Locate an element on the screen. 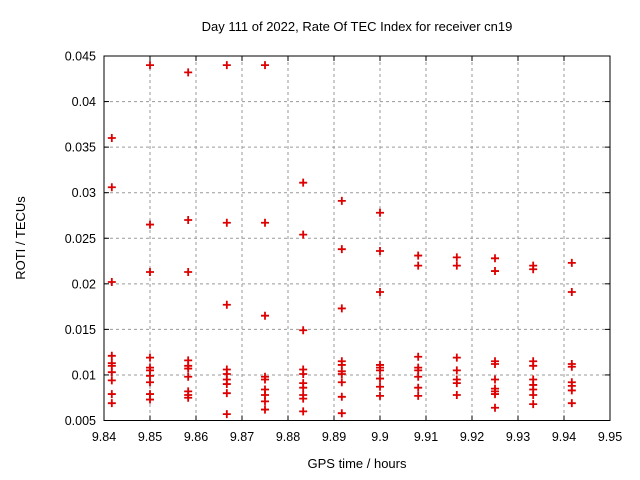 This screenshot has height=480, width=640. y-tick-label: 0.005 is located at coordinates (80, 421).